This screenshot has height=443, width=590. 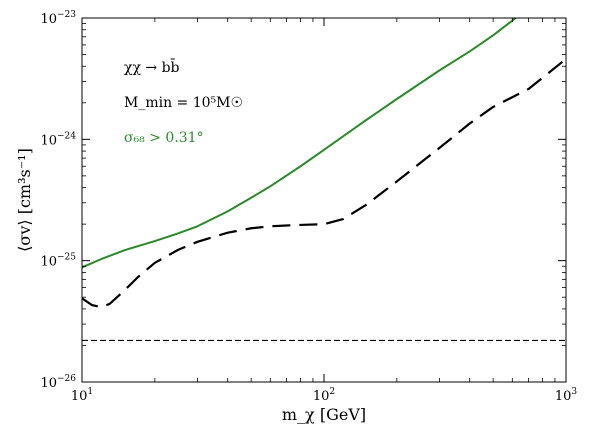 What do you see at coordinates (58, 139) in the screenshot?
I see `y-tick-label-2: 10−24` at bounding box center [58, 139].